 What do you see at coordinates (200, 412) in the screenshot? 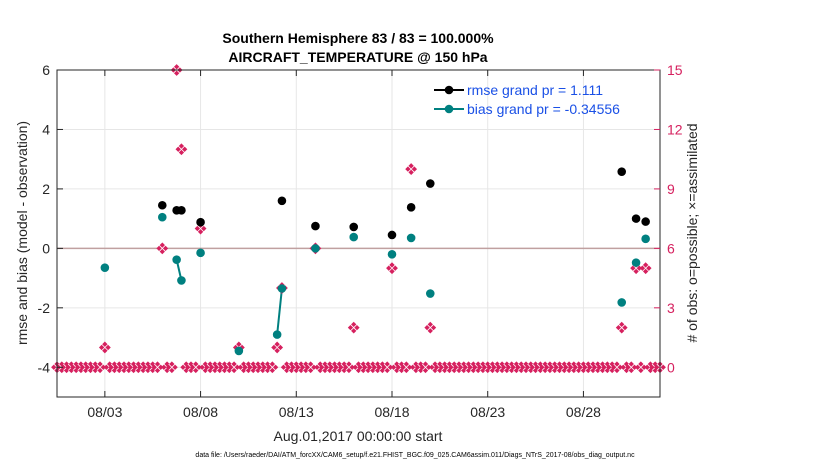
I see `x-tick-label: 08/08` at bounding box center [200, 412].